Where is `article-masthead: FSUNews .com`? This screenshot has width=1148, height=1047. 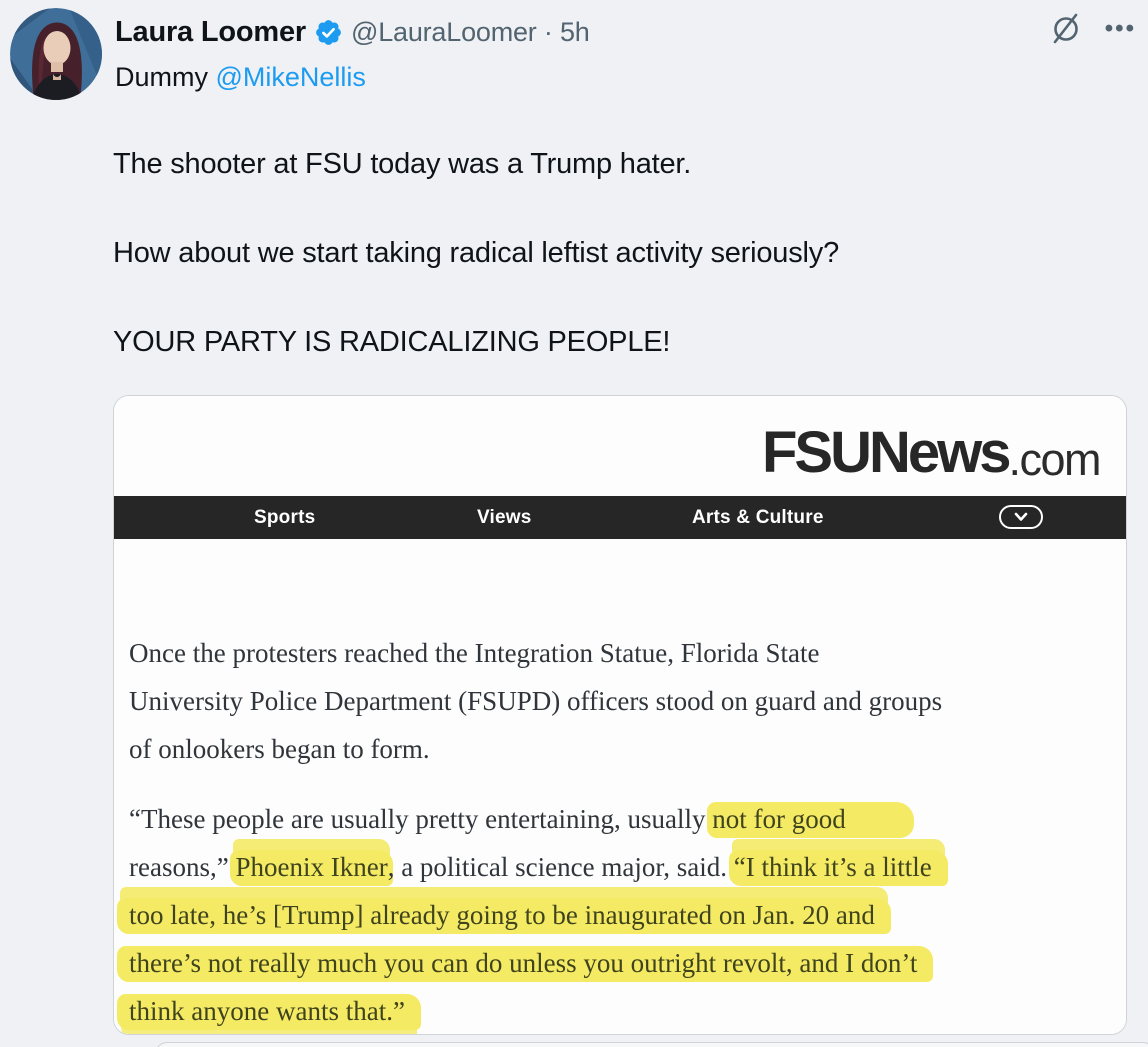
article-masthead: FSUNews .com is located at coordinates (620, 446).